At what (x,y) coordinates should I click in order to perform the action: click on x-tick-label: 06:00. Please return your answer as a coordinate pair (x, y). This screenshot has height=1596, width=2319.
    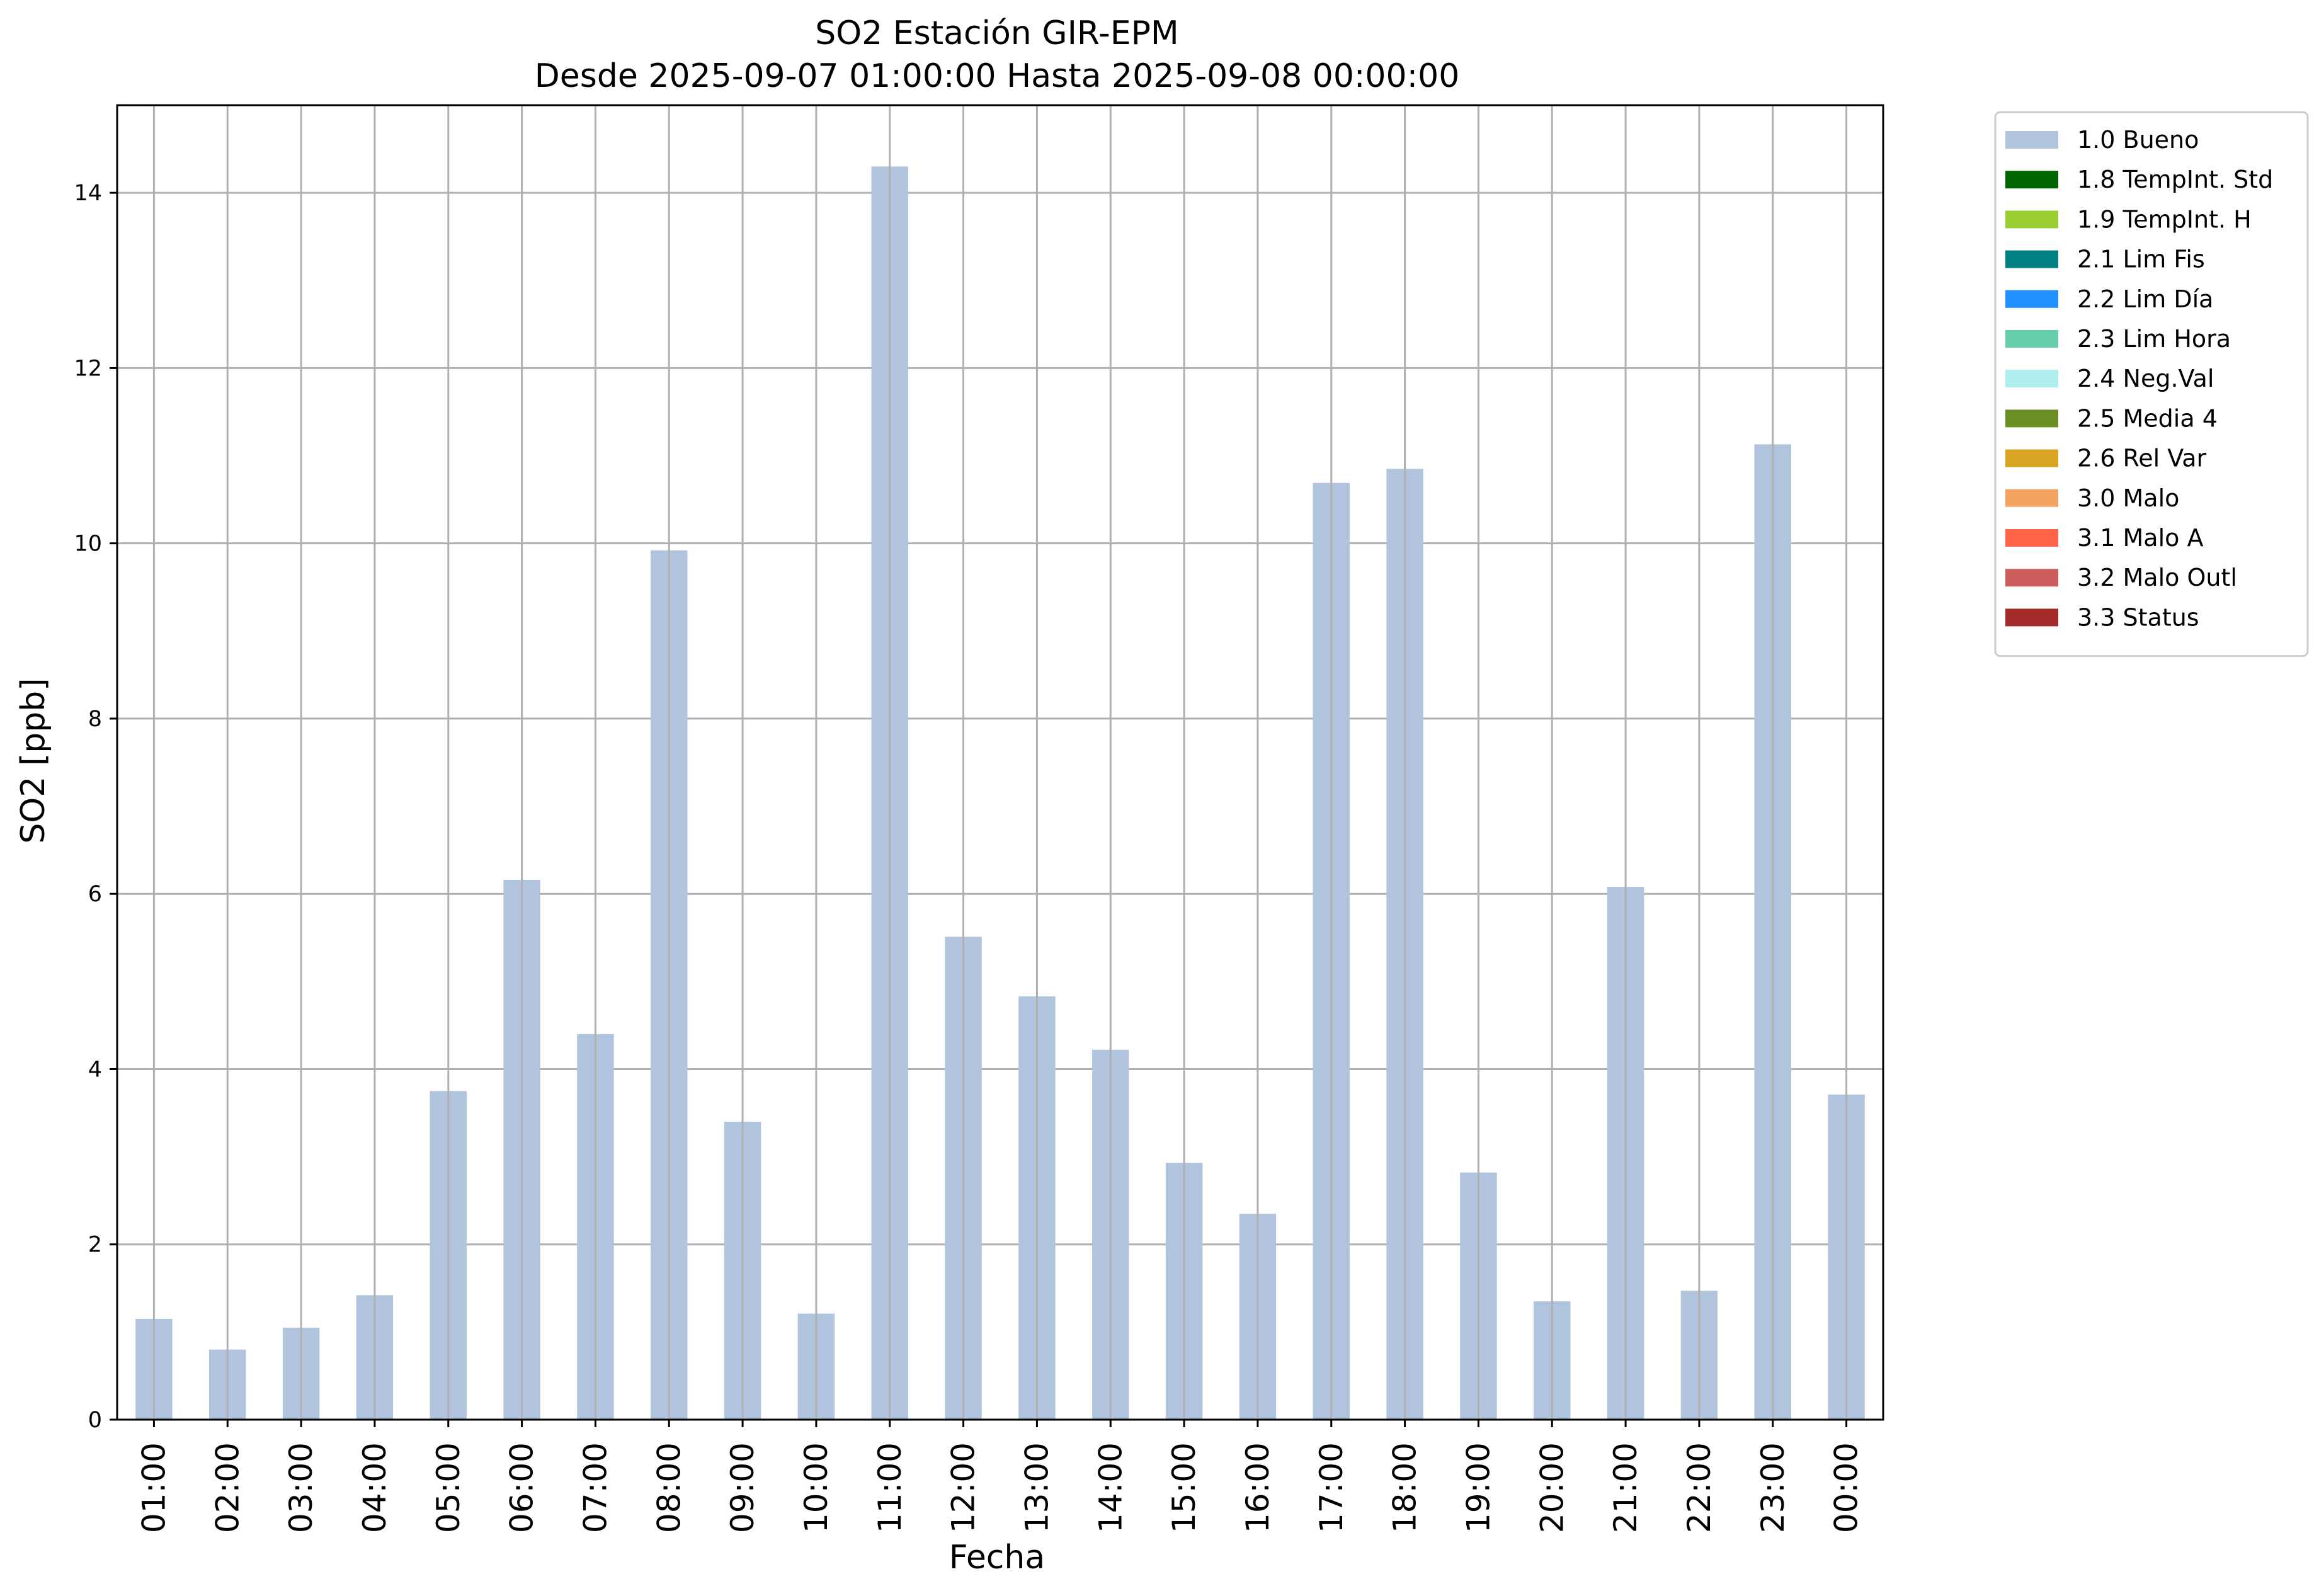
    Looking at the image, I should click on (522, 1487).